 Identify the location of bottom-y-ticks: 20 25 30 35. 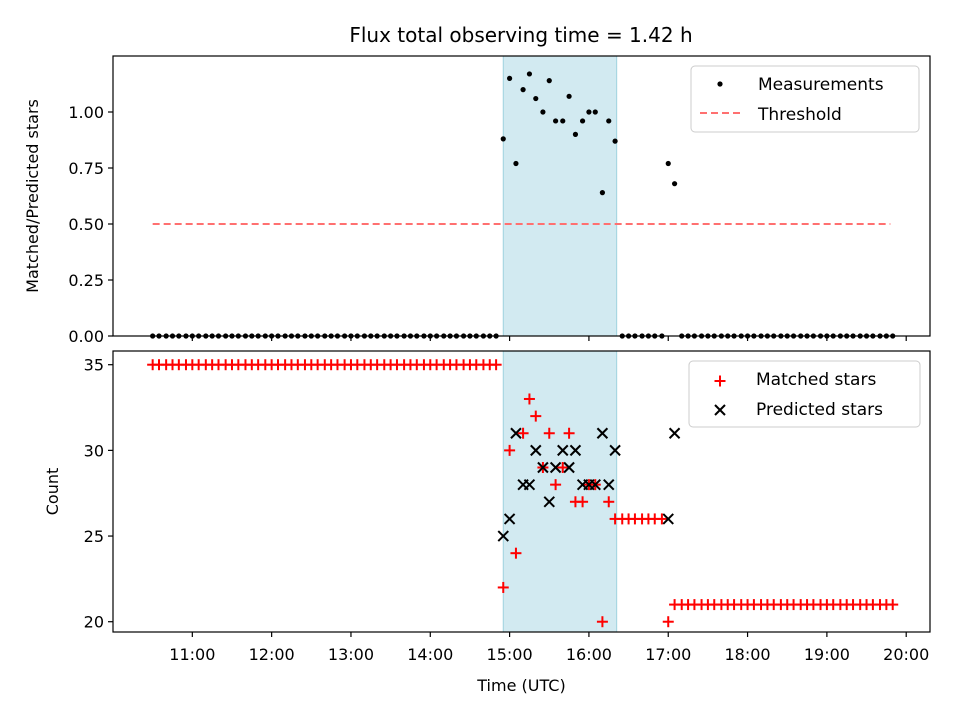
(98, 494).